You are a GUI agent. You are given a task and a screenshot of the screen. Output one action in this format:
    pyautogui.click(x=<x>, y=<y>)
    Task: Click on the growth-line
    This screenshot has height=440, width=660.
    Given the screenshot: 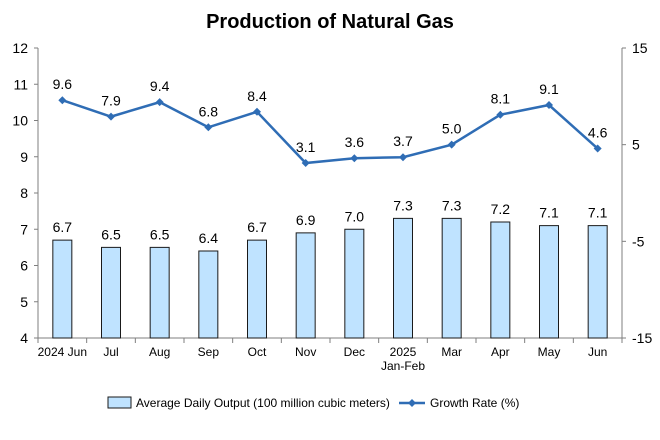 What is the action you would take?
    pyautogui.click(x=330, y=132)
    